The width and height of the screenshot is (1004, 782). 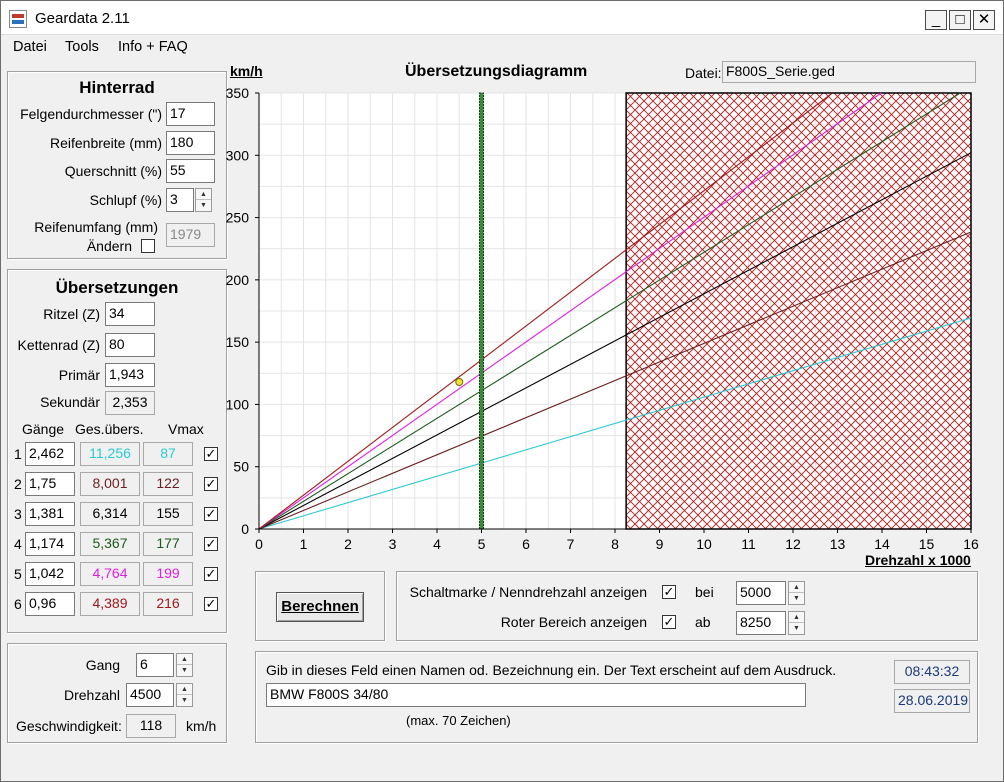 I want to click on kettenrad-input: 80, so click(x=130, y=345).